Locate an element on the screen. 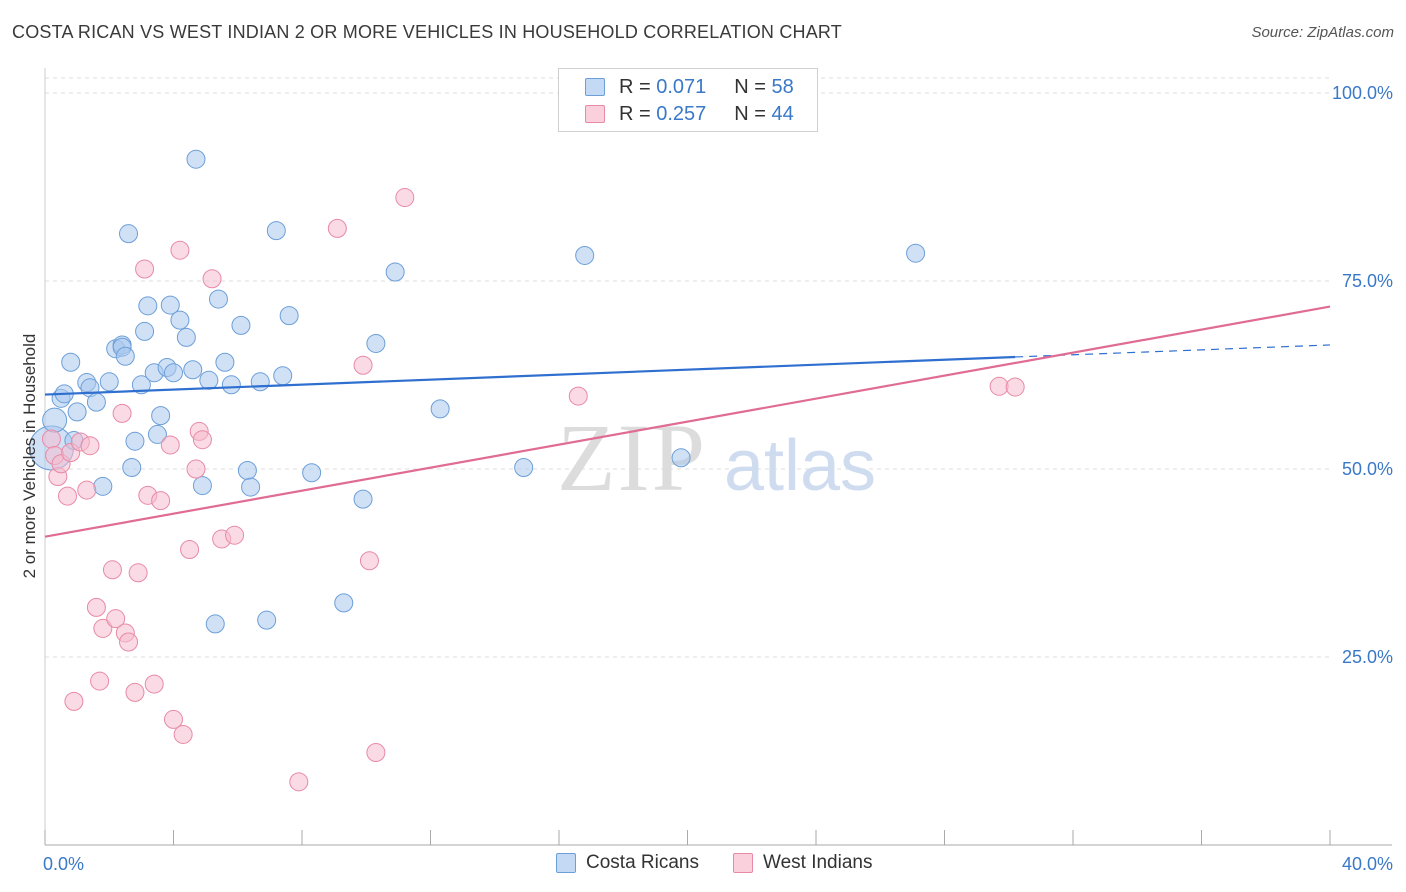 This screenshot has height=892, width=1406. legend-n-label: N = is located at coordinates (750, 113).